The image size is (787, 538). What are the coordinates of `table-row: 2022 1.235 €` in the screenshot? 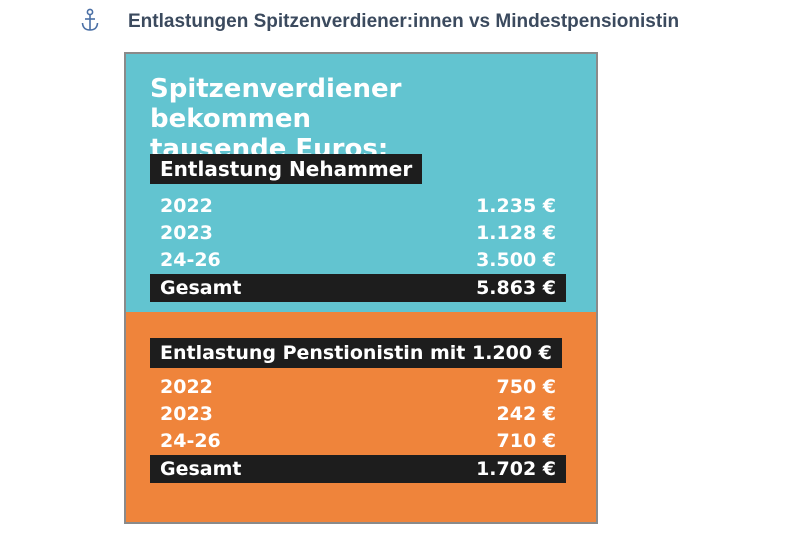 It's located at (358, 206).